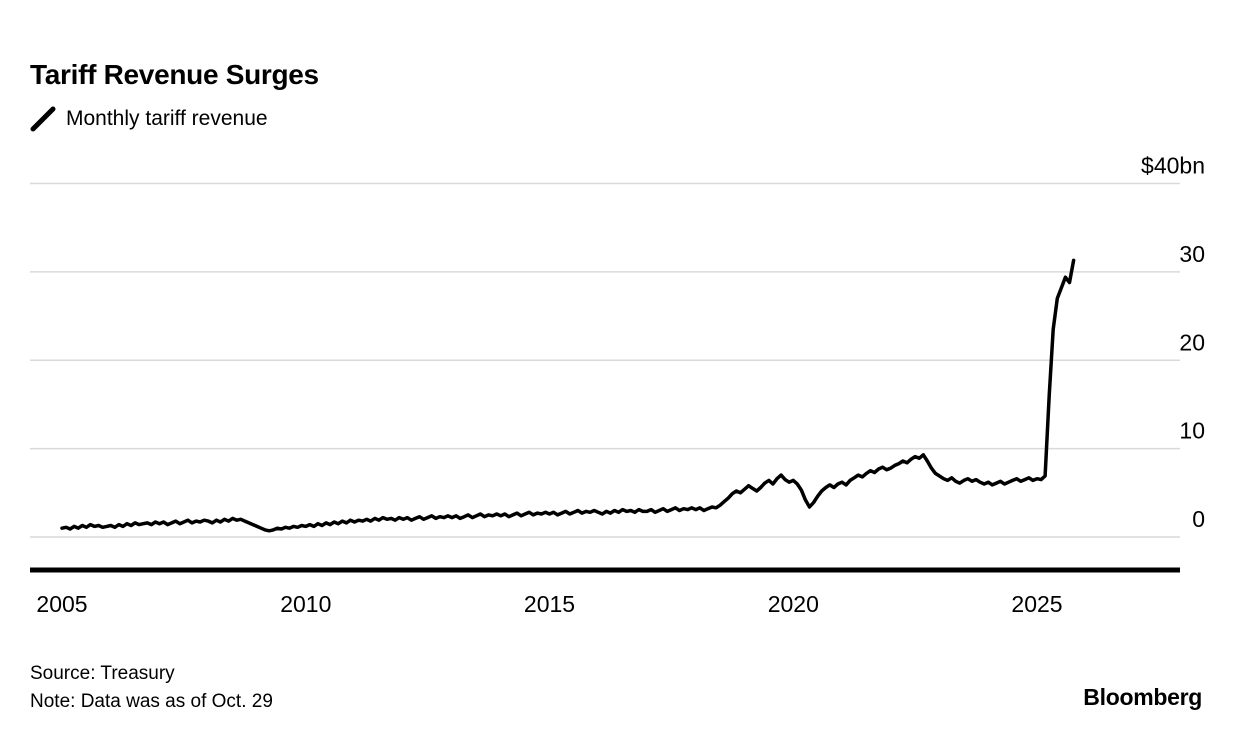 The image size is (1240, 742). I want to click on x-tick-label: 2015, so click(549, 604).